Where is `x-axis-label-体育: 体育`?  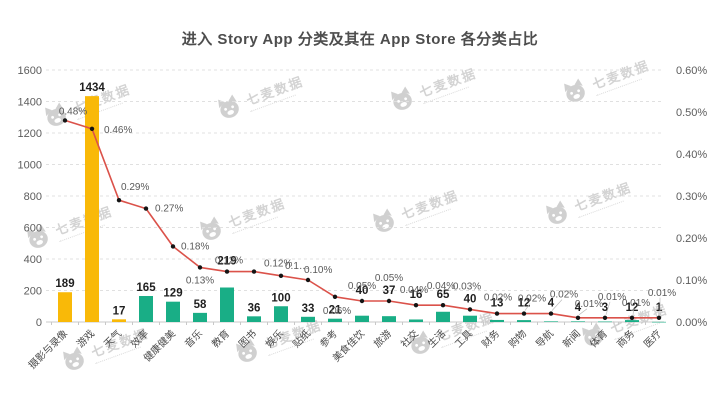 x-axis-label-体育: 体育 is located at coordinates (598, 338).